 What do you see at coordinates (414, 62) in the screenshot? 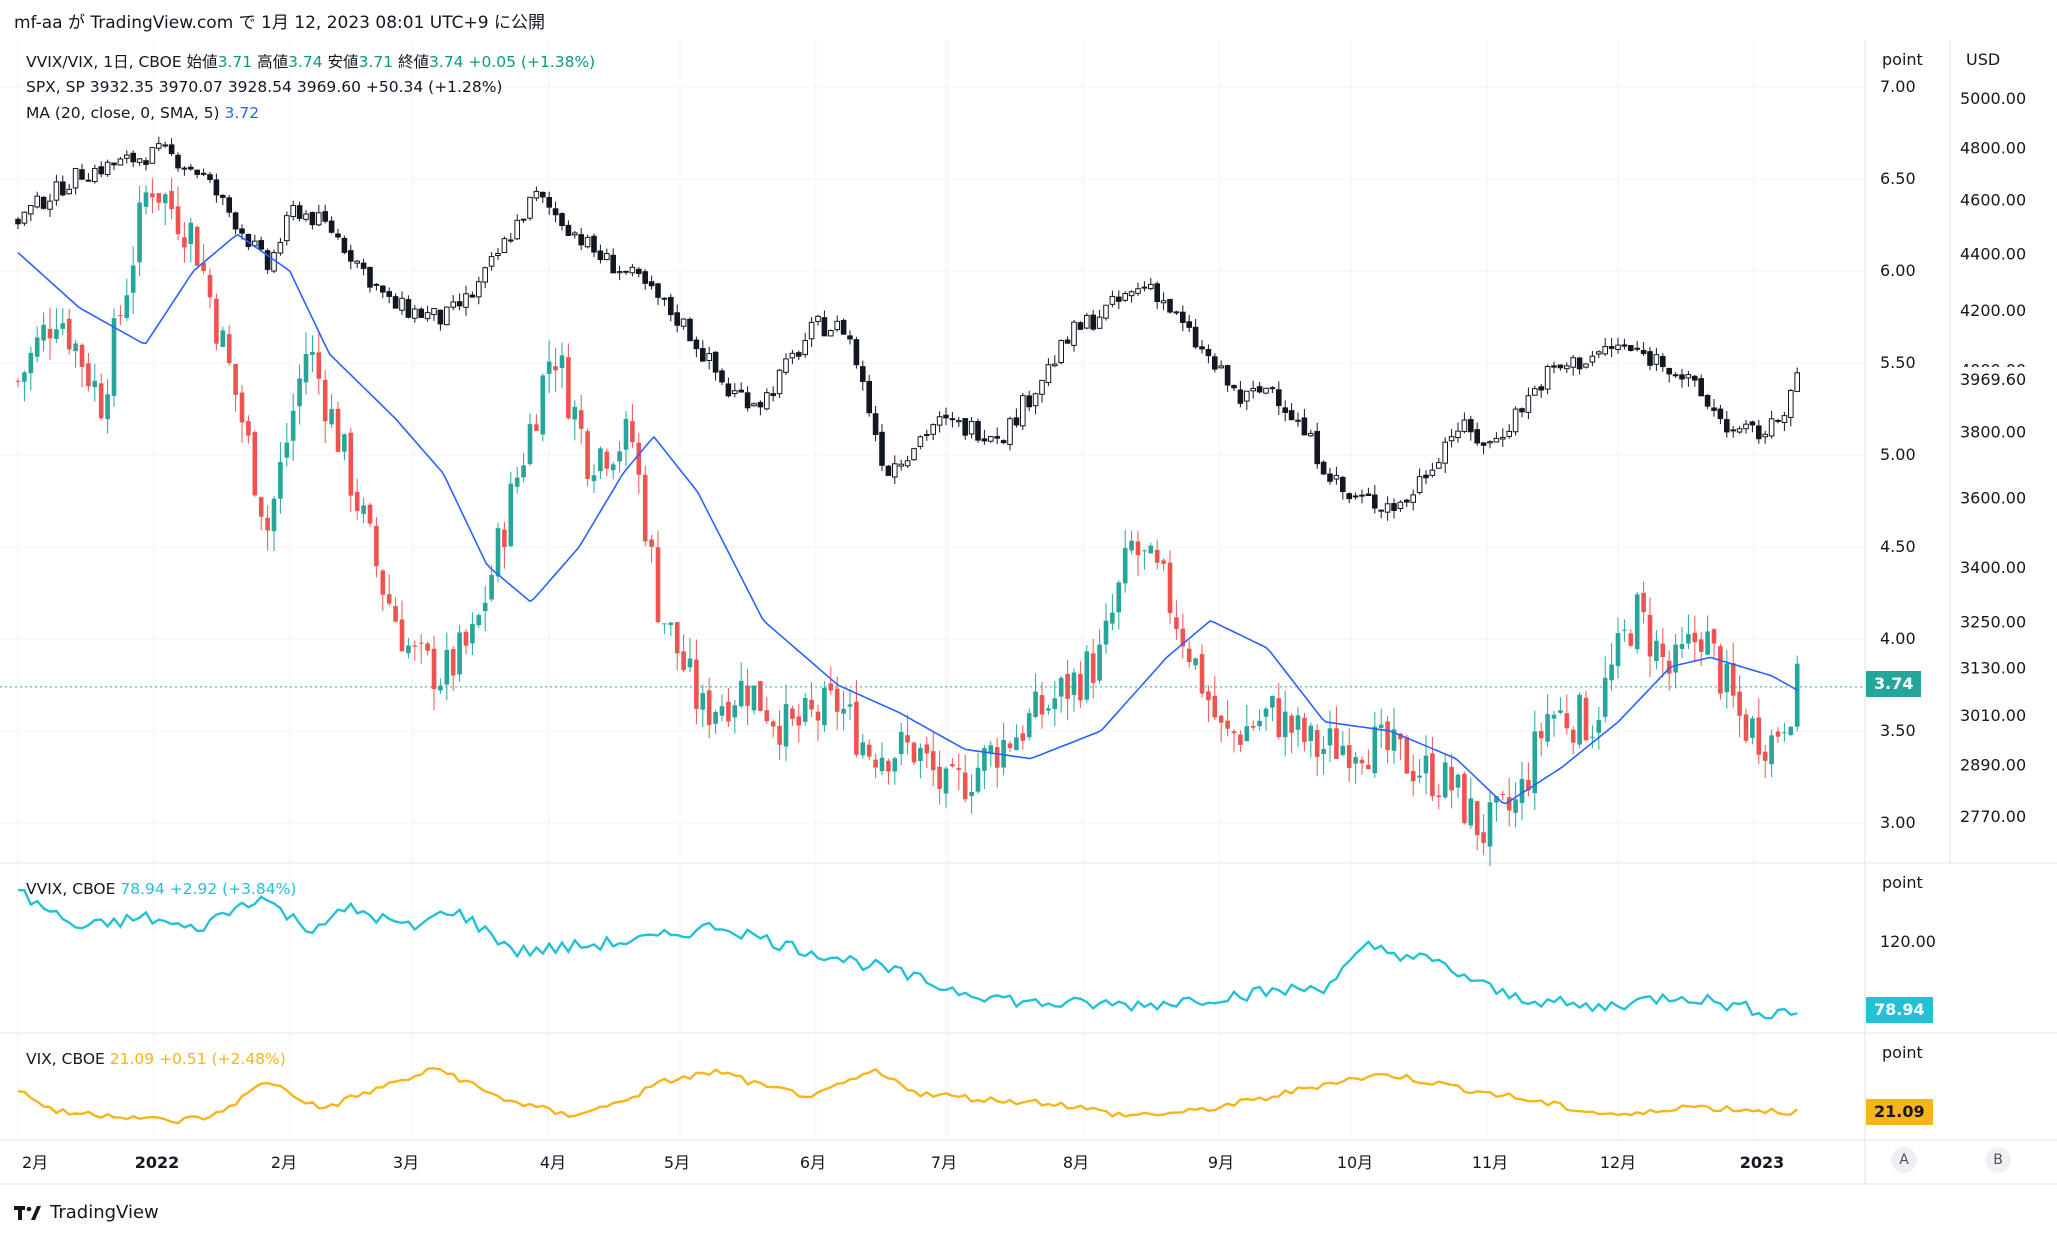
I see `close-label: 終値` at bounding box center [414, 62].